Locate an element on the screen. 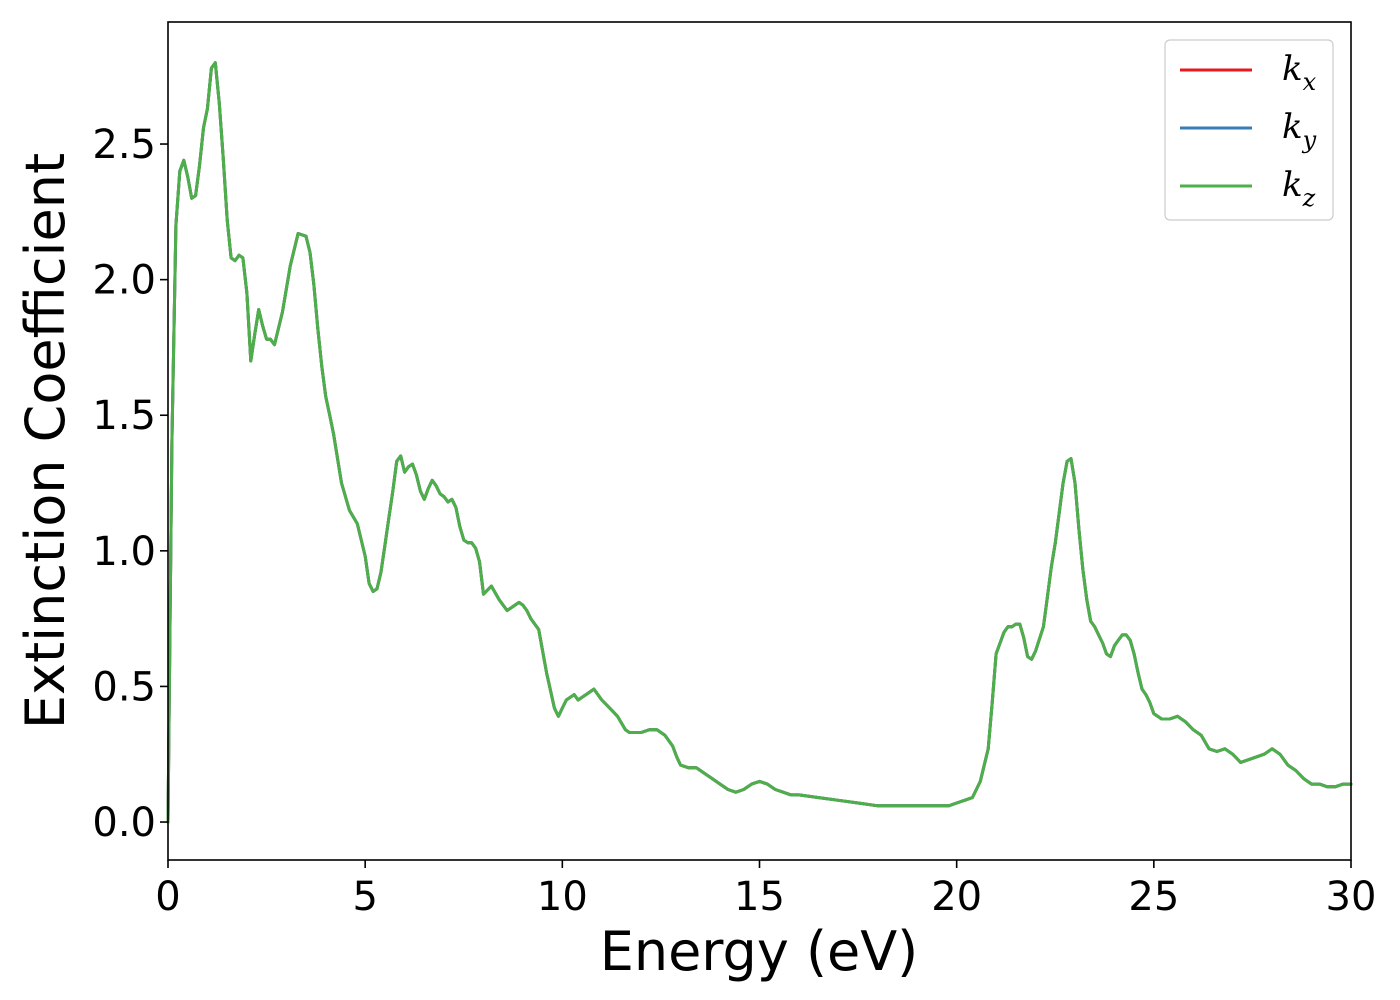 The height and width of the screenshot is (1000, 1400). x-axis-label: Energy (eV) is located at coordinates (759, 951).